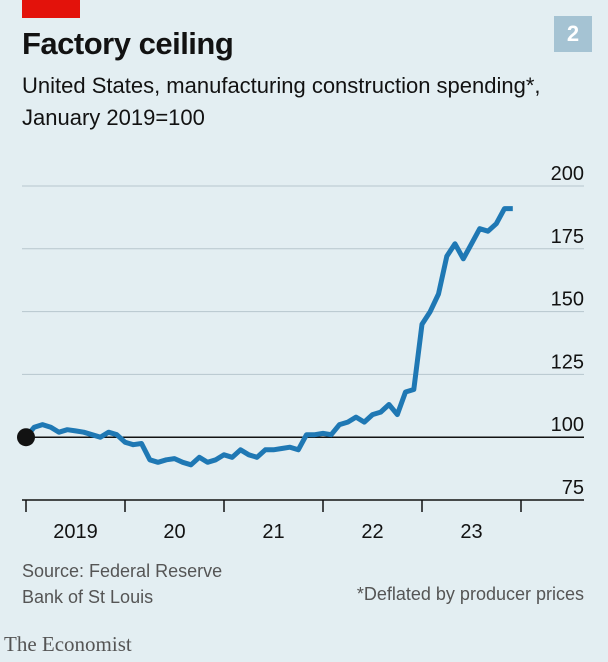 The height and width of the screenshot is (662, 608). What do you see at coordinates (26, 437) in the screenshot?
I see `start-point-marker` at bounding box center [26, 437].